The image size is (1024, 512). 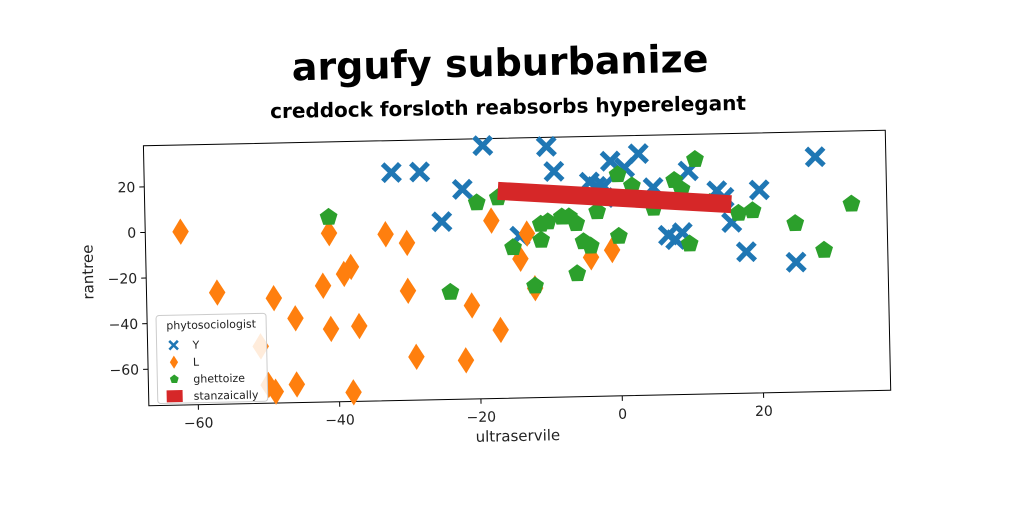 I want to click on x-tick-label: 20, so click(x=764, y=412).